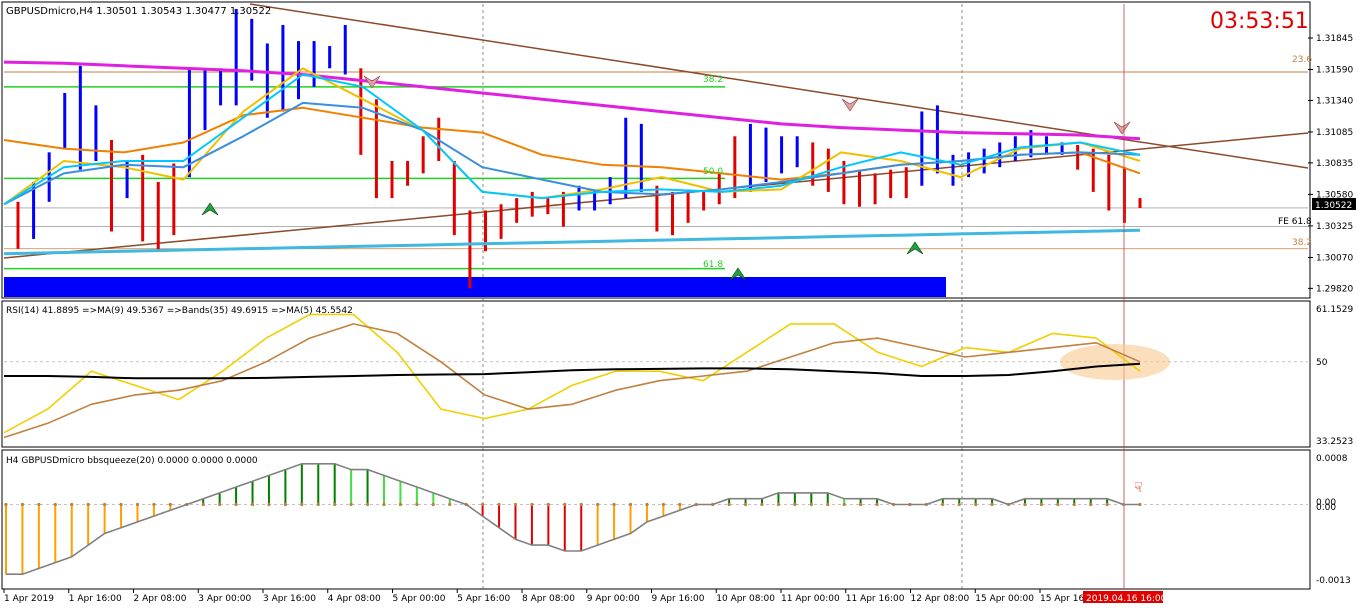  What do you see at coordinates (572, 242) in the screenshot?
I see `moving-average-ma_long` at bounding box center [572, 242].